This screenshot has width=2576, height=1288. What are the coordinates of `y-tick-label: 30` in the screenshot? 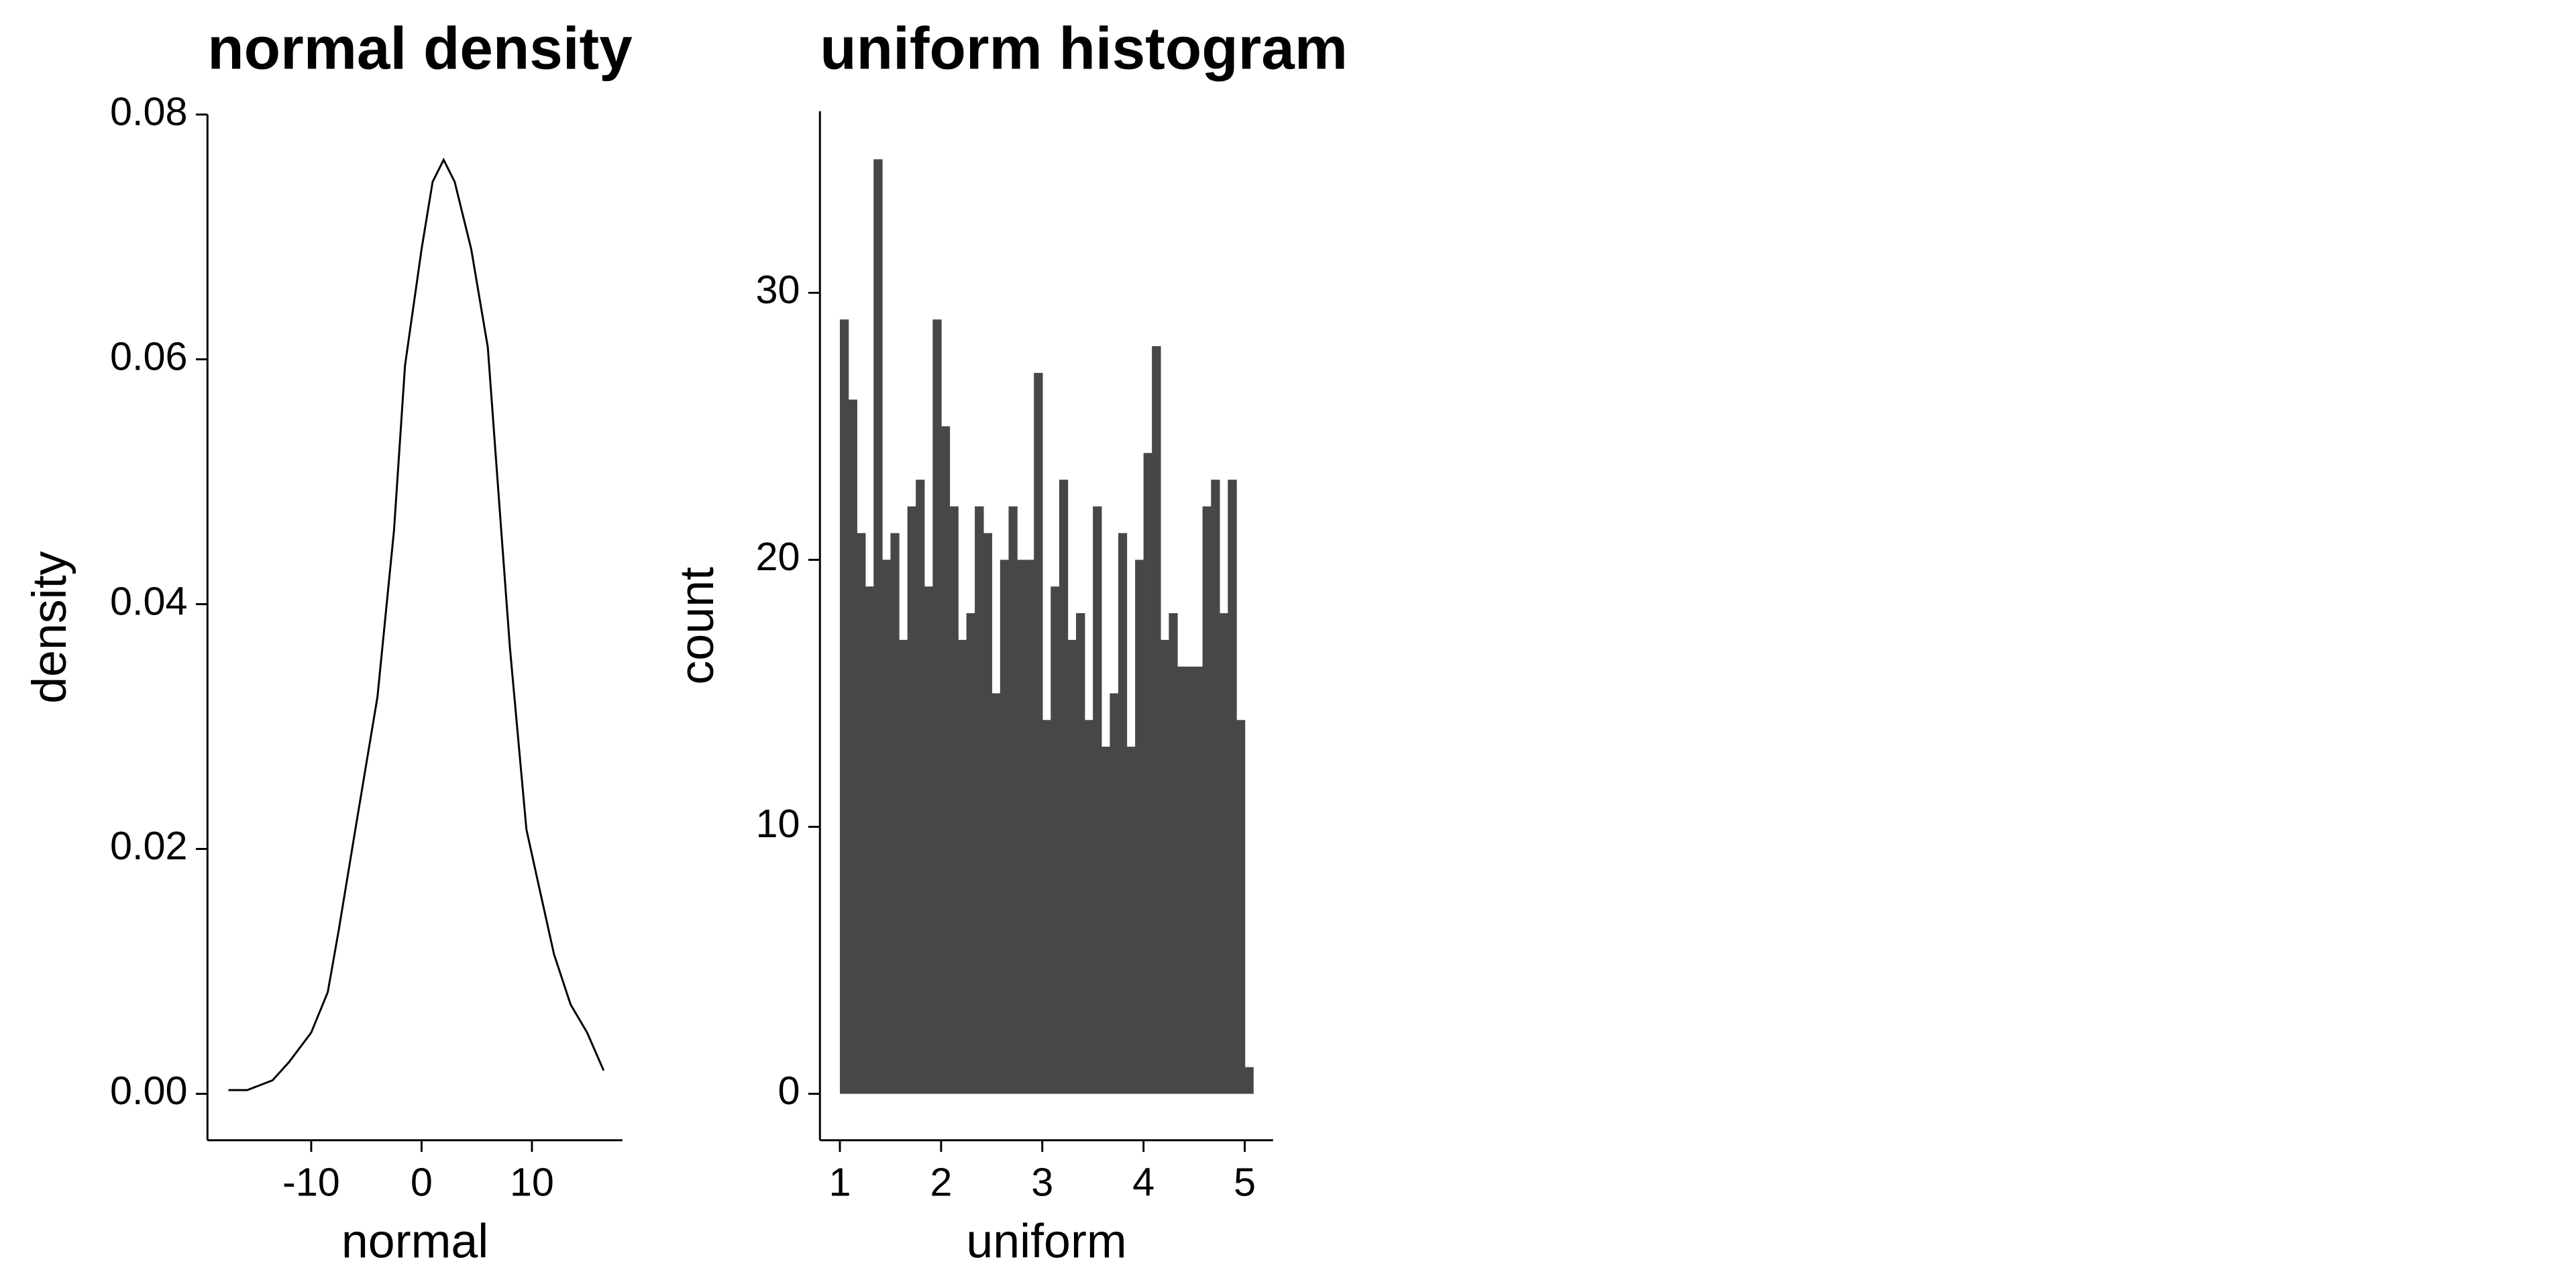 It's located at (778, 289).